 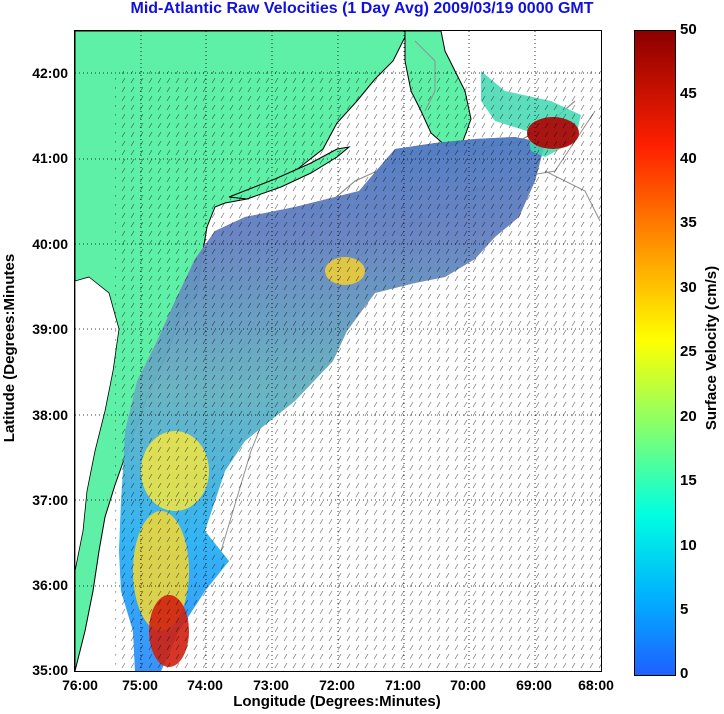 I want to click on colorbar-label: Surface Velocity (cm/s), so click(x=711, y=348).